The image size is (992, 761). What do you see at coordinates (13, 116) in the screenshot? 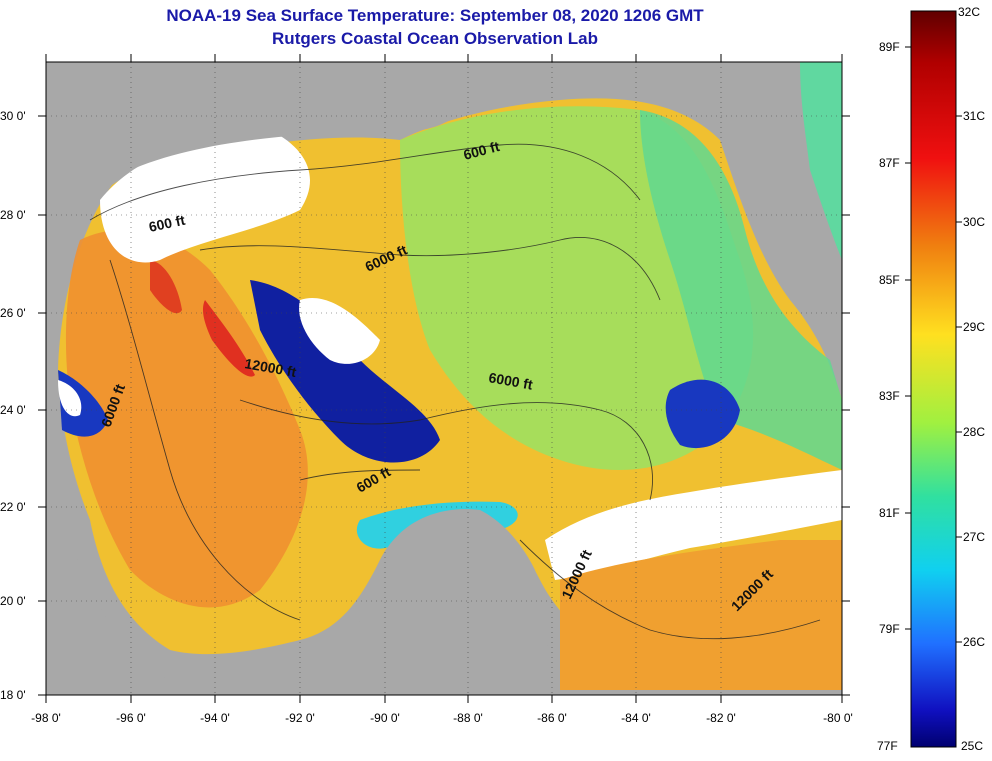
I see `lat-label-30: 30 0'` at bounding box center [13, 116].